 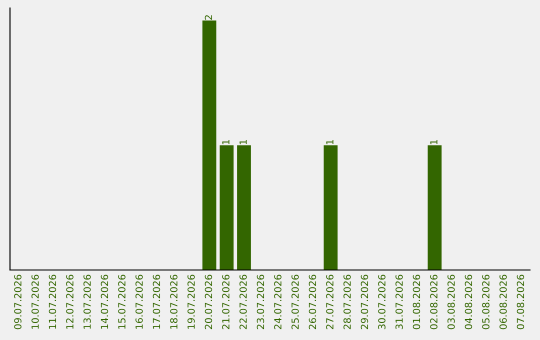 What do you see at coordinates (35, 301) in the screenshot?
I see `x-tick-label: 10.07.2026` at bounding box center [35, 301].